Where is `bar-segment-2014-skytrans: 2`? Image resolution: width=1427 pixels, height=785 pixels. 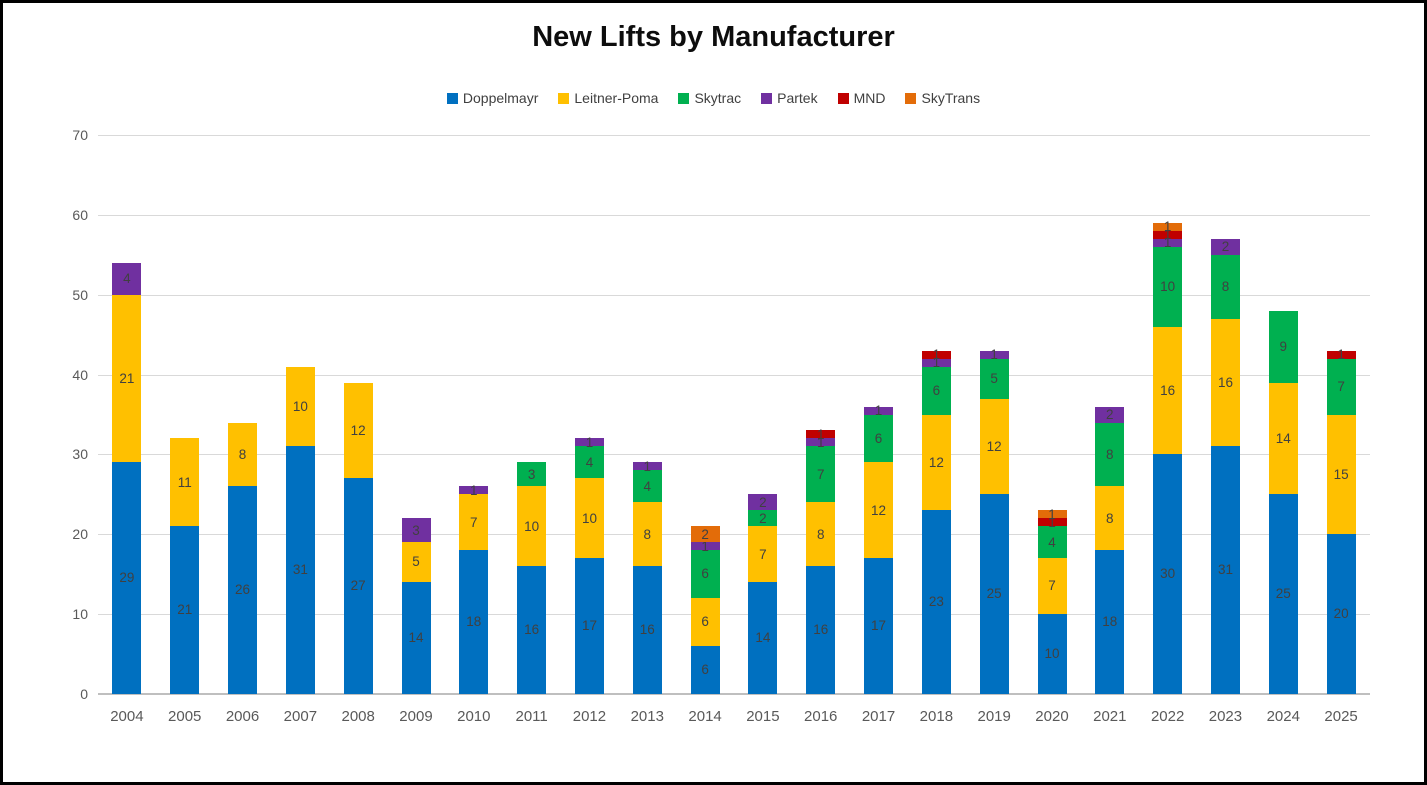 bar-segment-2014-skytrans: 2 is located at coordinates (705, 534).